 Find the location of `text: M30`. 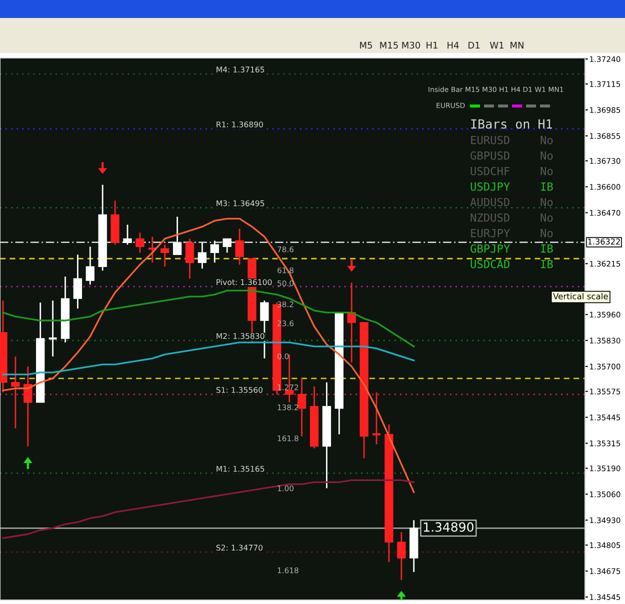

text: M30 is located at coordinates (411, 45).